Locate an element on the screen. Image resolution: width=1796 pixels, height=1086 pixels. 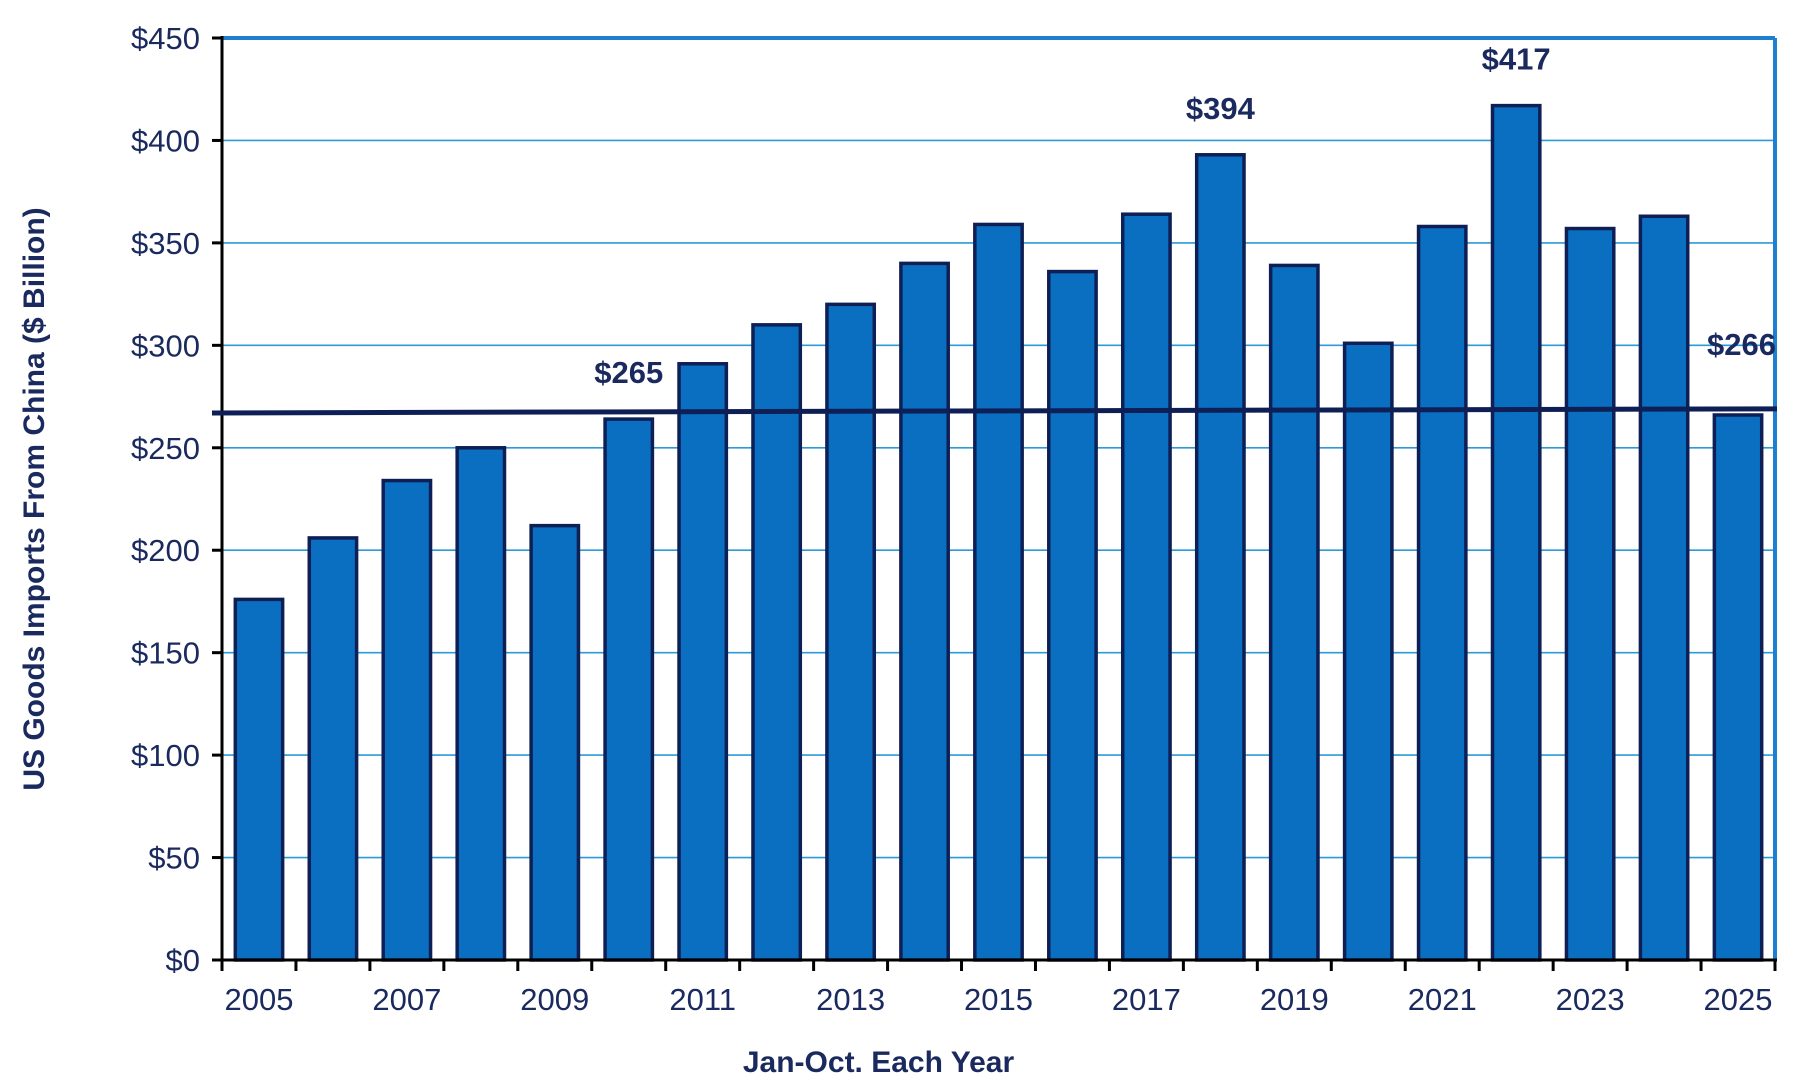
reference-line is located at coordinates (994, 411).